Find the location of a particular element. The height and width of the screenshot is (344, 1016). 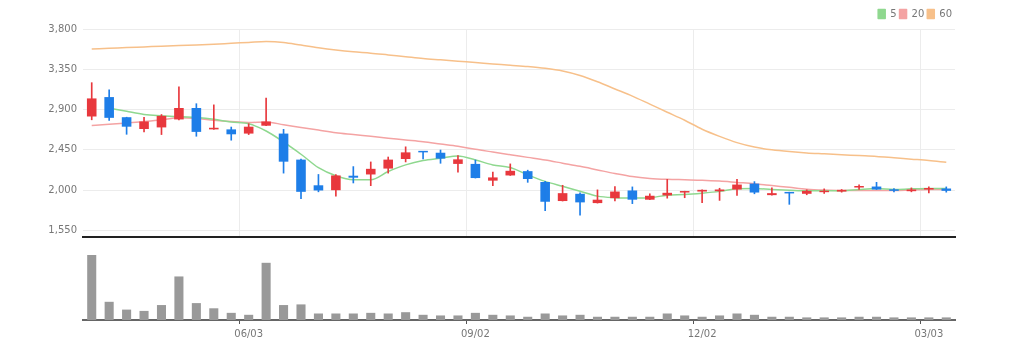

x-tick-label: 12/02 is located at coordinates (702, 333).